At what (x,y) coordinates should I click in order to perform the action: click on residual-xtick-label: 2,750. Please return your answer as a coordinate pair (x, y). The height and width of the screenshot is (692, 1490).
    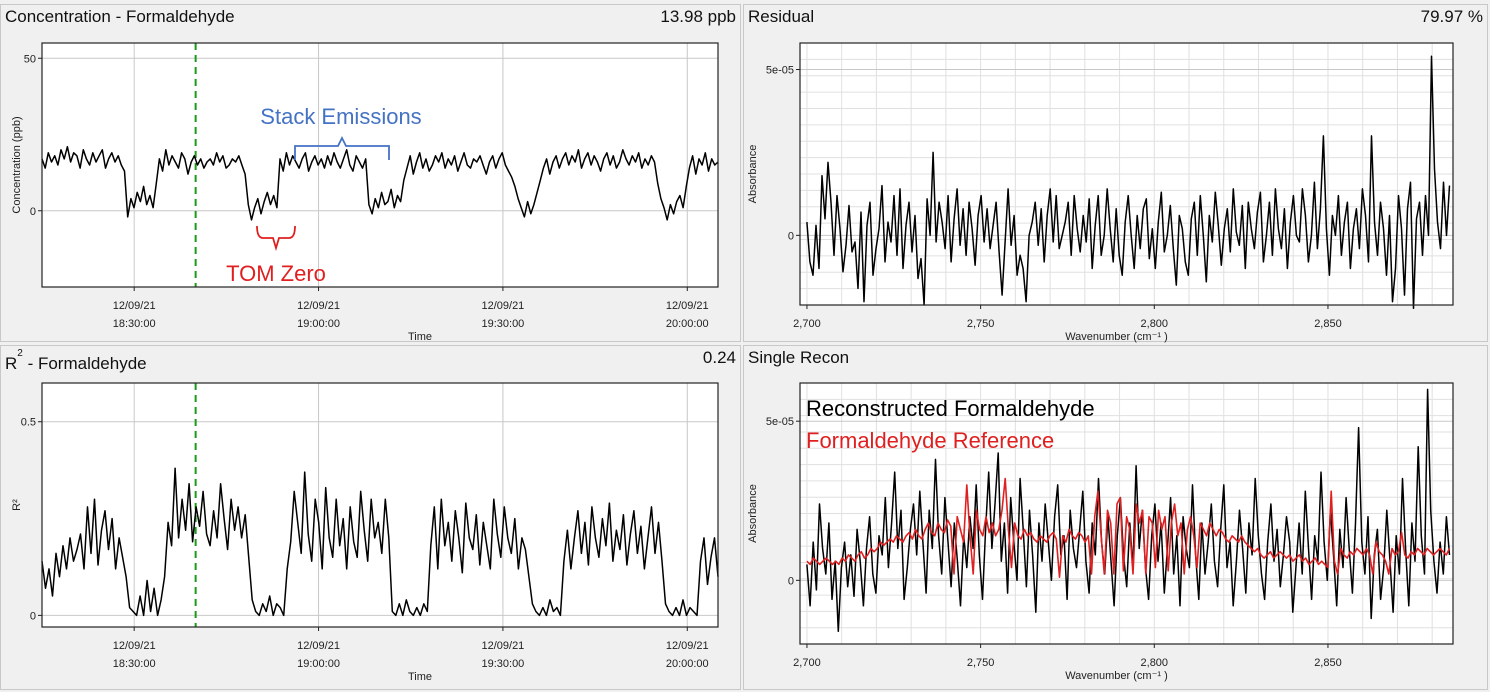
    Looking at the image, I should click on (981, 324).